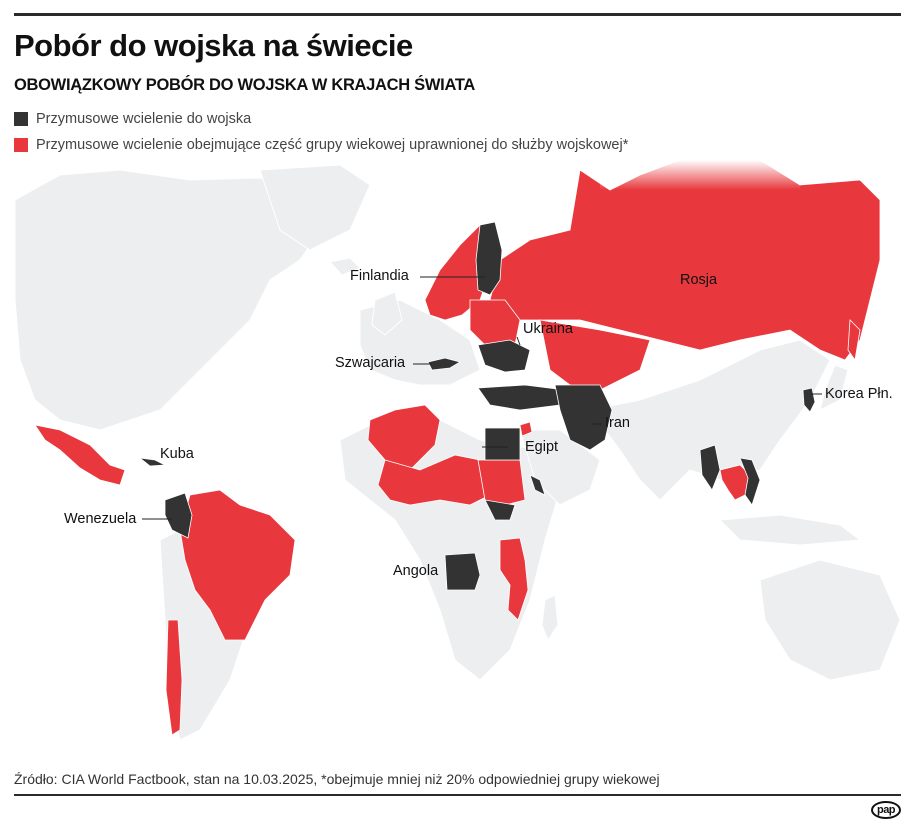 This screenshot has width=915, height=828. I want to click on label-finland: Finlandia, so click(379, 276).